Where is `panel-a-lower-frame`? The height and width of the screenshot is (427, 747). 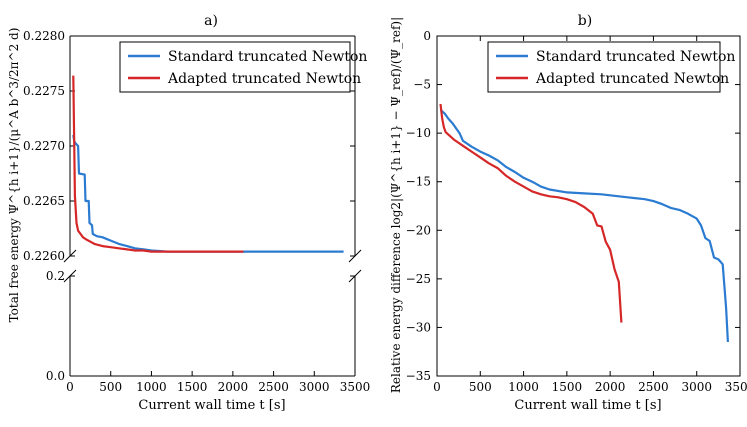 panel-a-lower-frame is located at coordinates (212, 326).